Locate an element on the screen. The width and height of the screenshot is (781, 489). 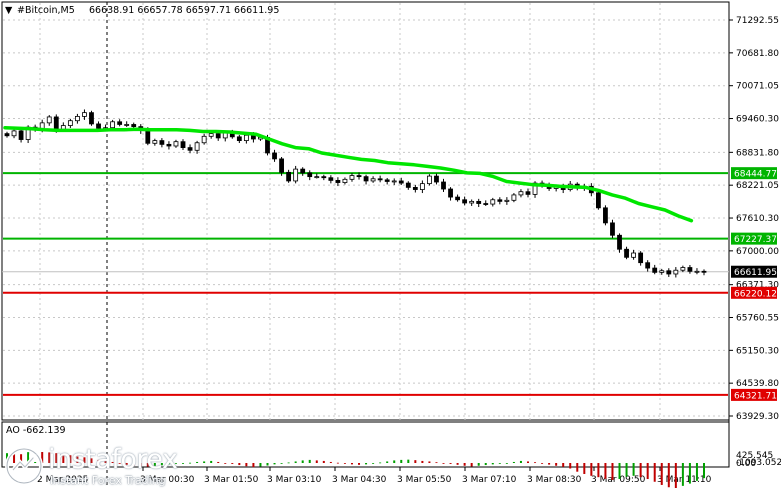
target-level-red-tag is located at coordinates (754, 394).